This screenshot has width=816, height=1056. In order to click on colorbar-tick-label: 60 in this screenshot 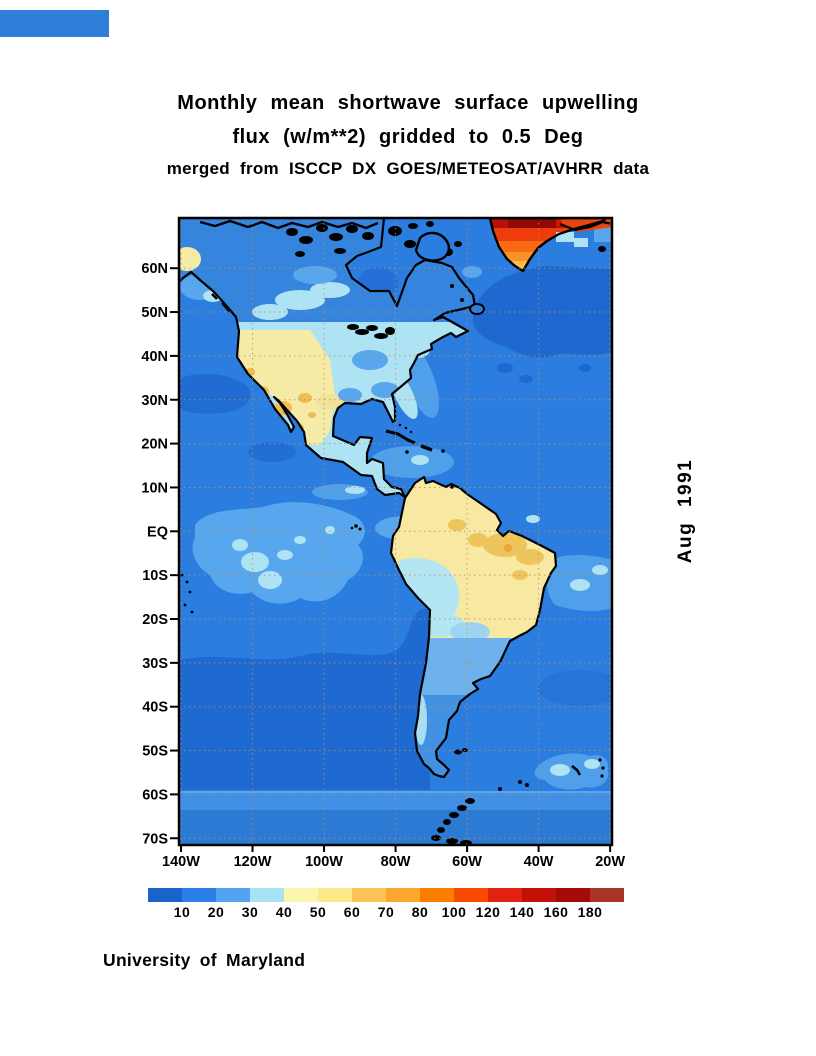, I will do `click(352, 912)`.